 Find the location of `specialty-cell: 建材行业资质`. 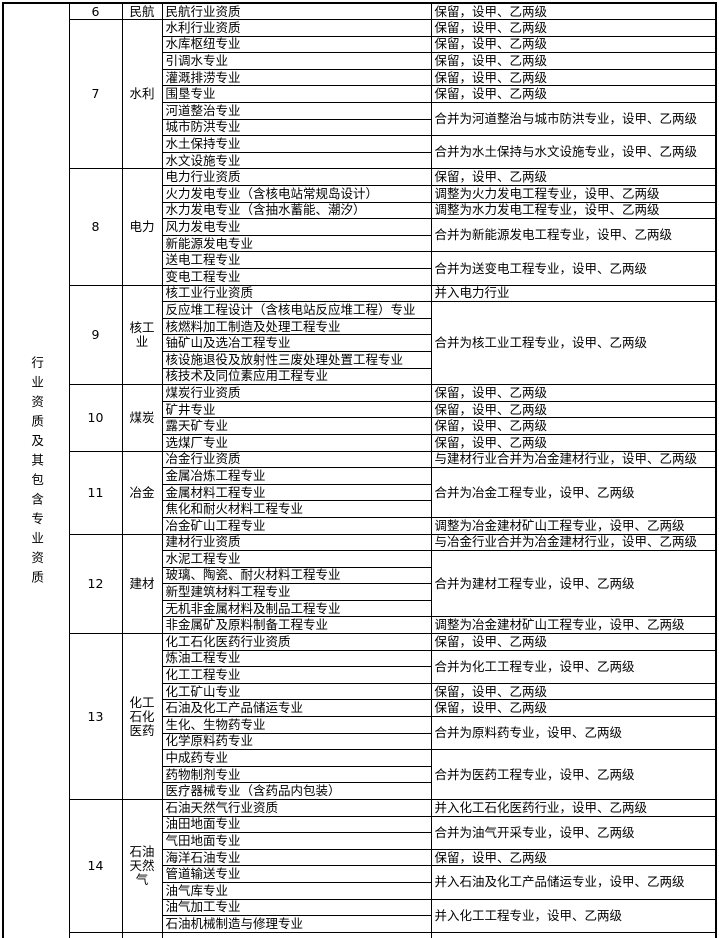

specialty-cell: 建材行业资质 is located at coordinates (296, 542).